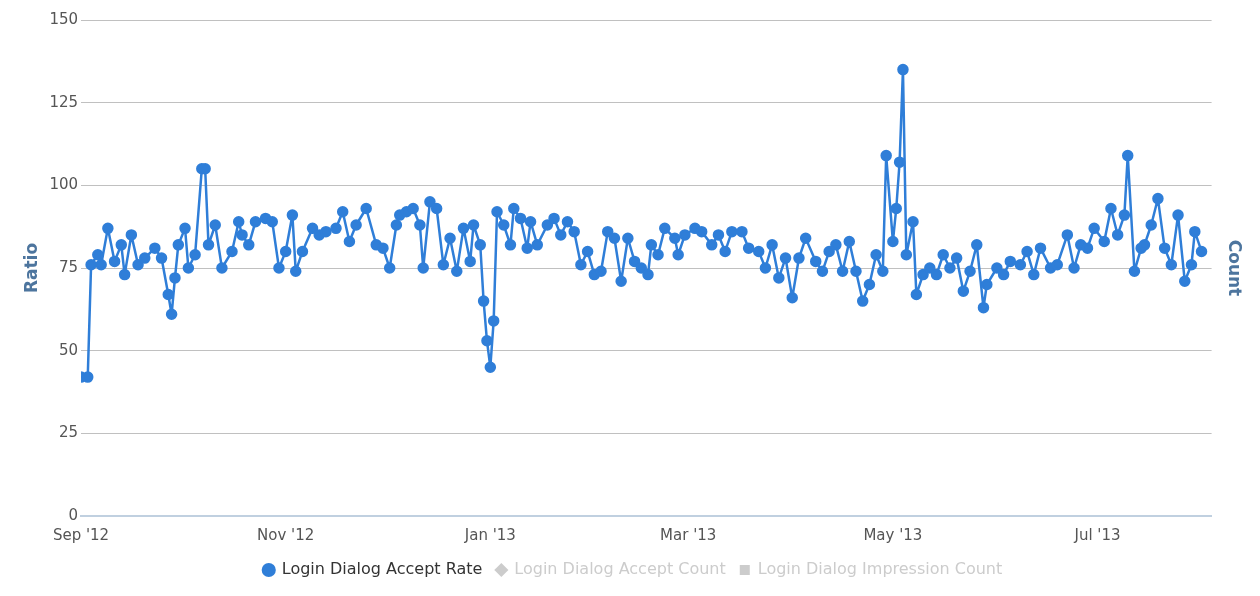 The height and width of the screenshot is (596, 1260). Describe the element at coordinates (1097, 534) in the screenshot. I see `x-tick-label: Jul '13` at that location.